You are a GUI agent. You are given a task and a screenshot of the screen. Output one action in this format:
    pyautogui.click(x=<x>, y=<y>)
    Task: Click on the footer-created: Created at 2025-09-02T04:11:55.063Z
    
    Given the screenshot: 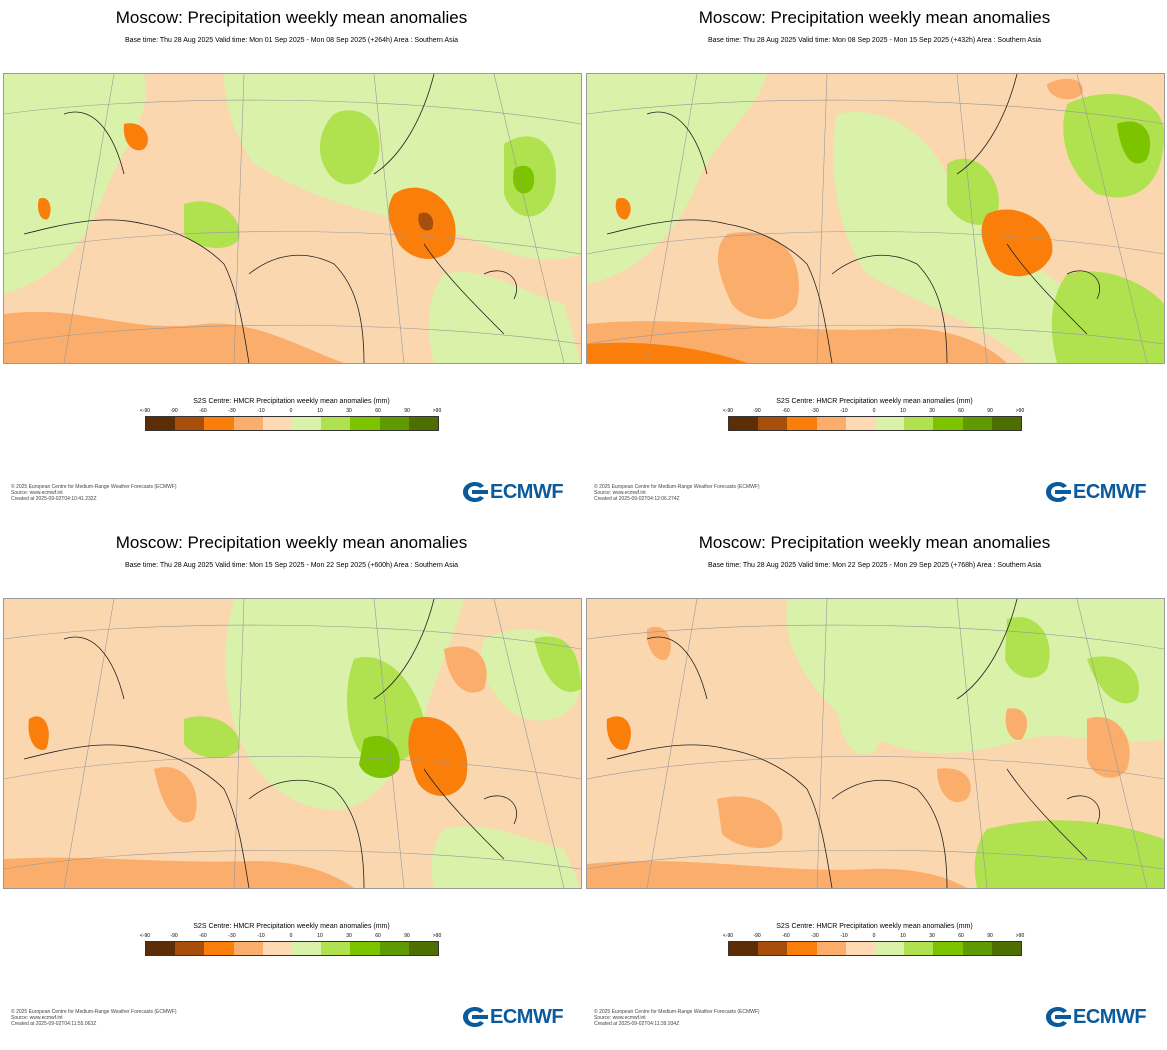 What is the action you would take?
    pyautogui.click(x=54, y=1024)
    